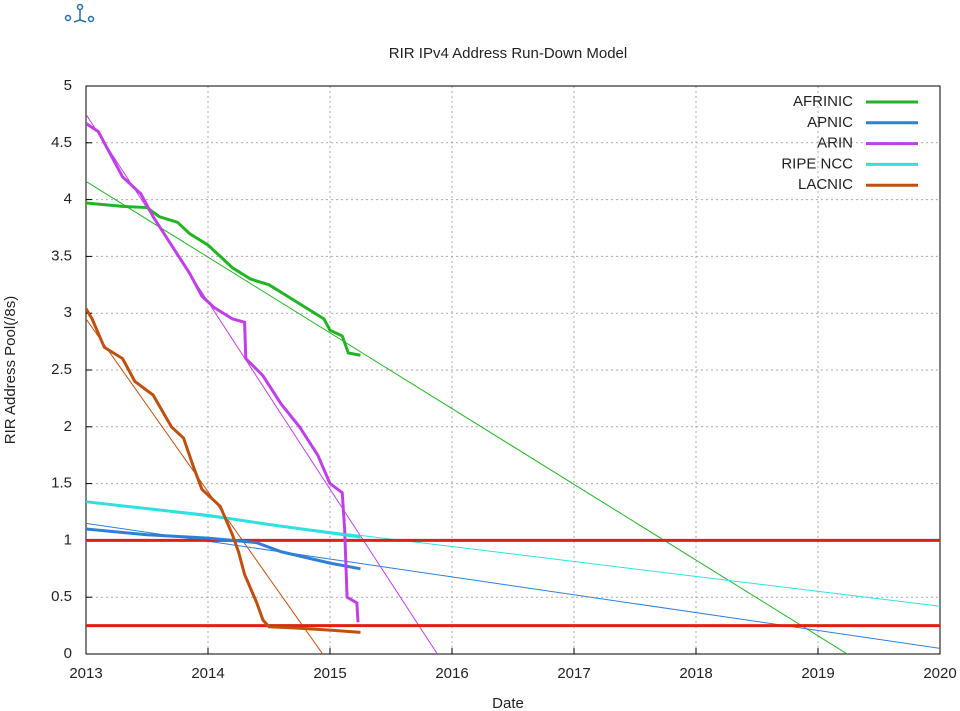 This screenshot has width=960, height=711. Describe the element at coordinates (451, 673) in the screenshot. I see `x-tick-label: 2016` at that location.